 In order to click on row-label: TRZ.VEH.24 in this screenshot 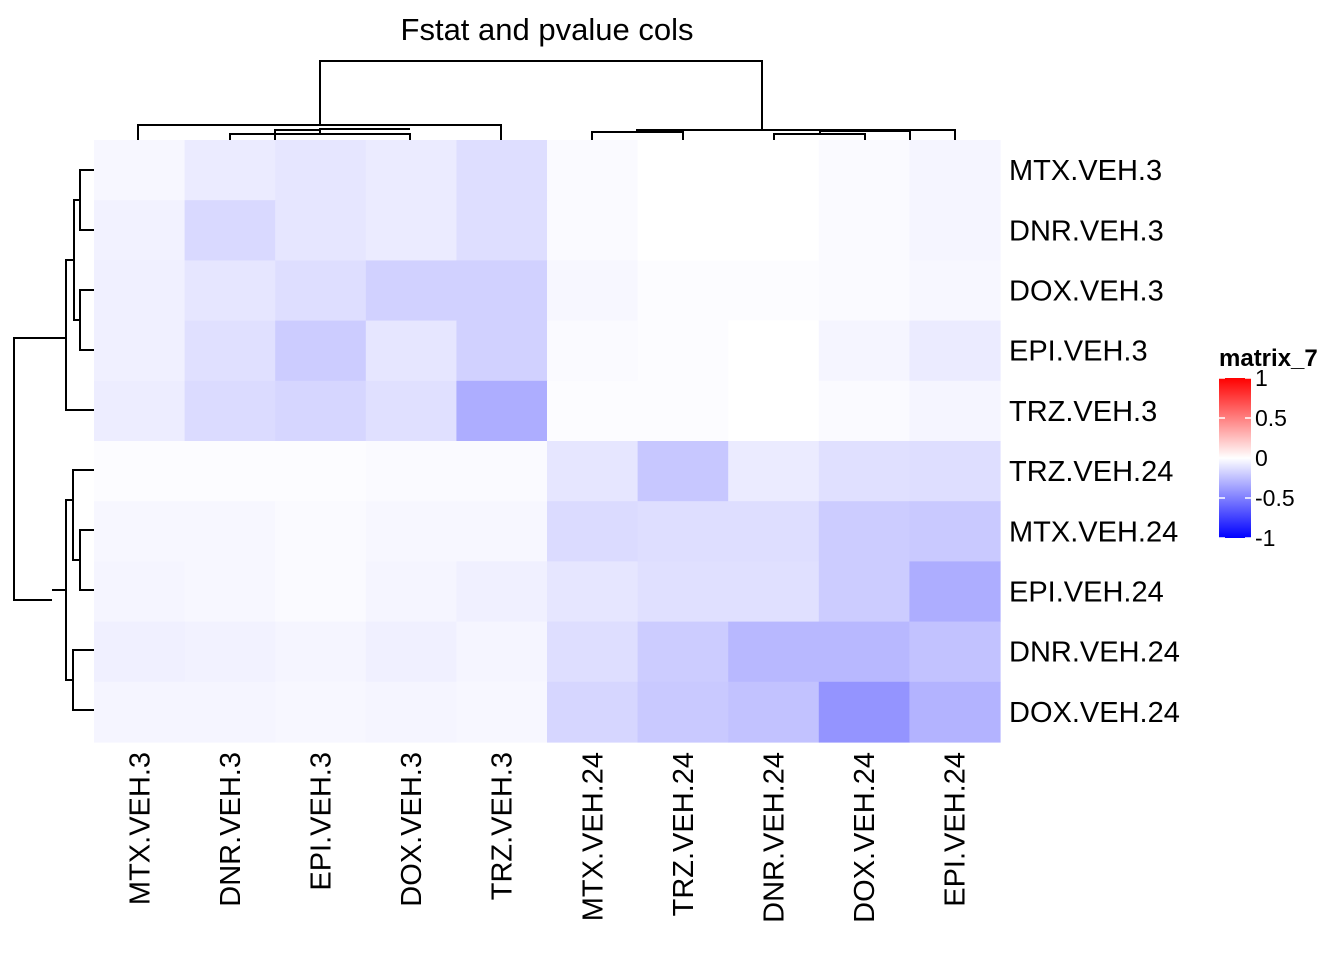, I will do `click(1091, 472)`.